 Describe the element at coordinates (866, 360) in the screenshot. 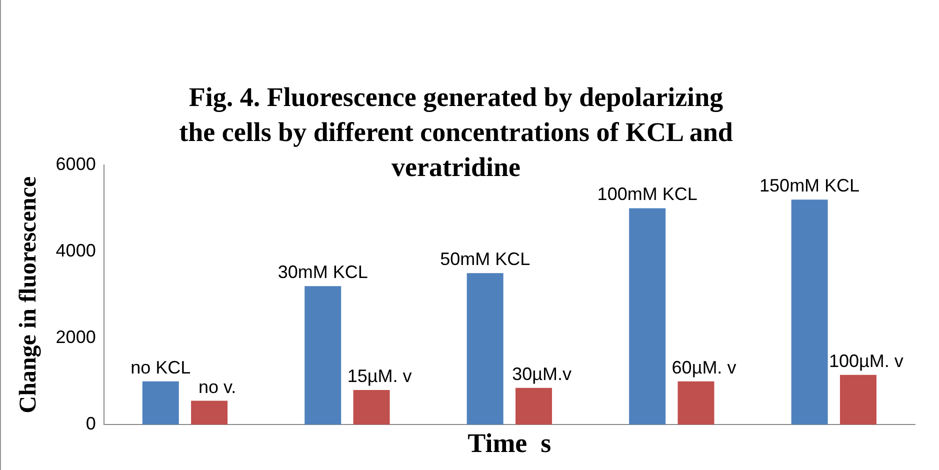

I see `annotation: 100µM. v` at that location.